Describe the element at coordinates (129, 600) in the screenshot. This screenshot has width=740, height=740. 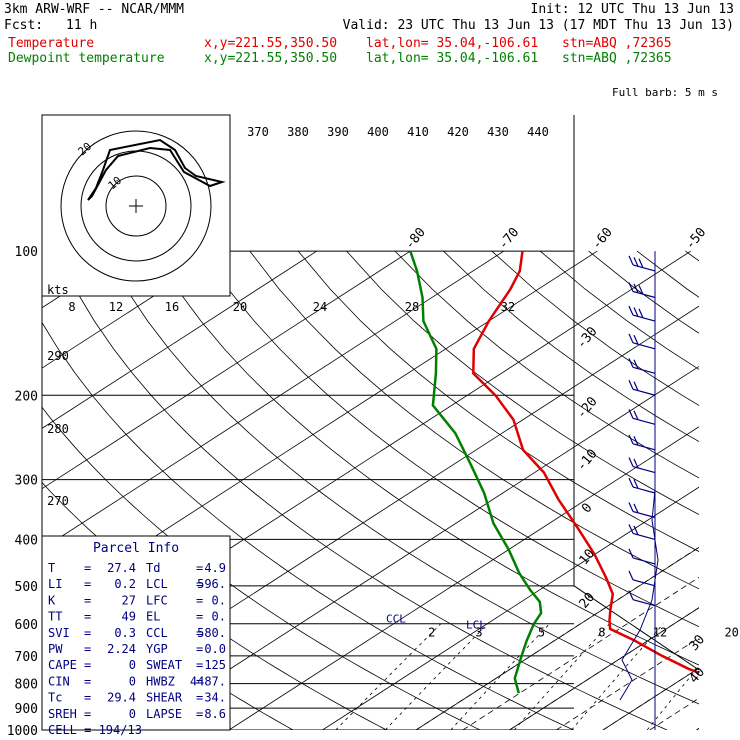
I see `parcel-param-value: 27` at that location.